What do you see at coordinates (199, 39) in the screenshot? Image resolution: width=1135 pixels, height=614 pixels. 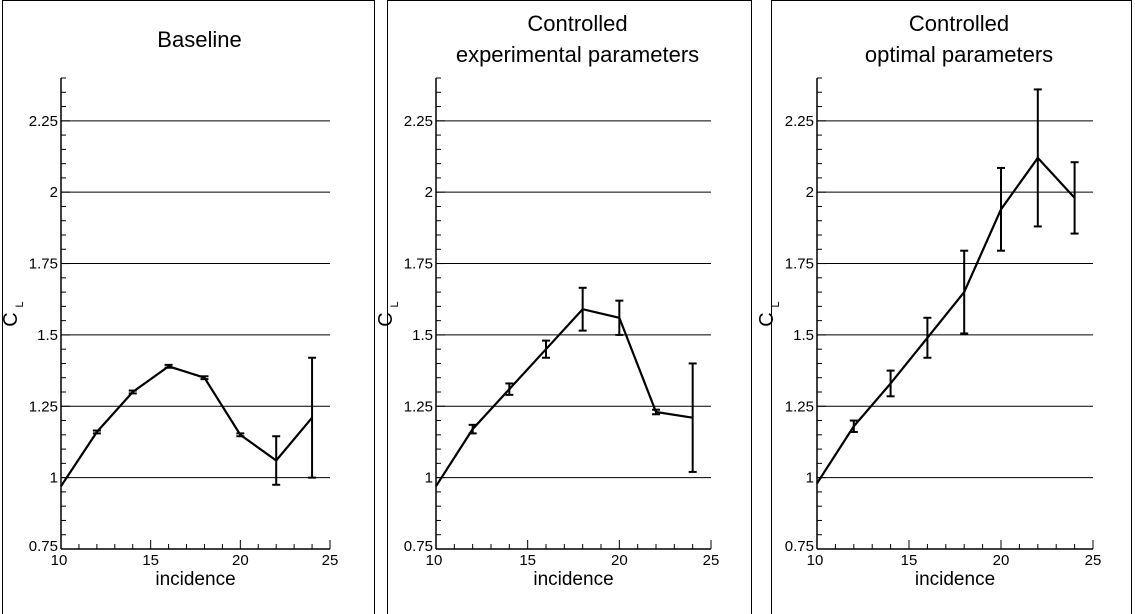 I see `chart-title-line: Baseline` at bounding box center [199, 39].